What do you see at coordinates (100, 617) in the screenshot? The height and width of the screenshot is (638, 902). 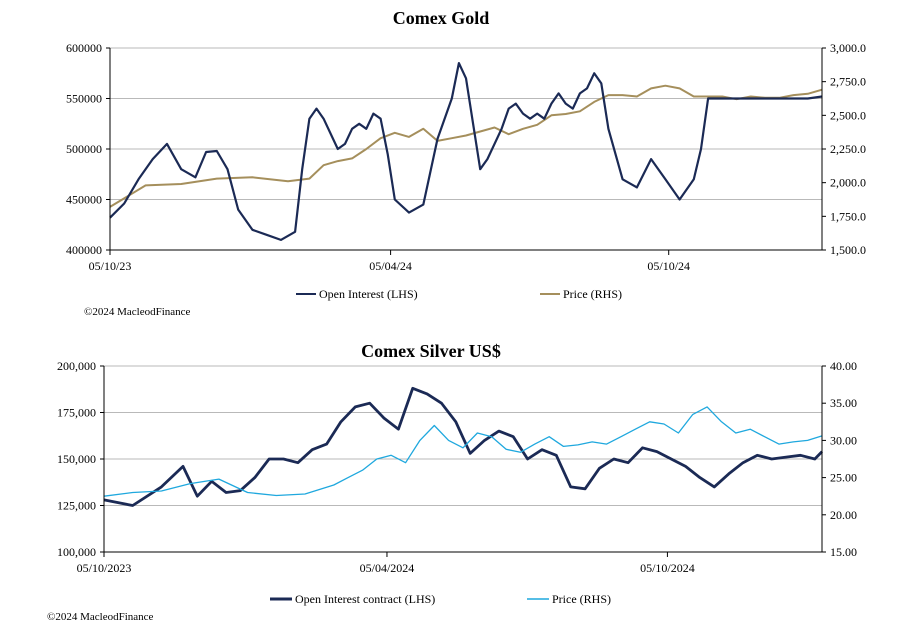 I see `silver-copyright: ©2024 MacleodFinance` at bounding box center [100, 617].